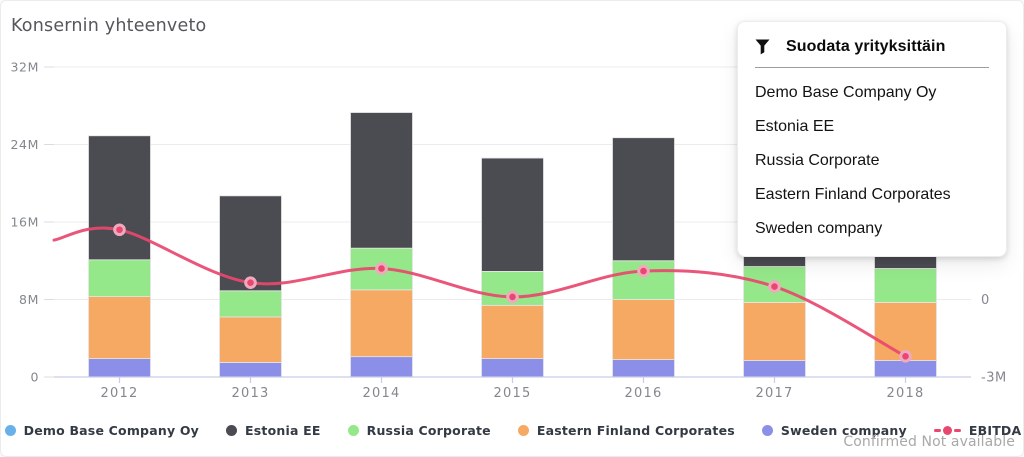  Describe the element at coordinates (819, 228) in the screenshot. I see `filter-item-sweden-company: Sweden company` at that location.